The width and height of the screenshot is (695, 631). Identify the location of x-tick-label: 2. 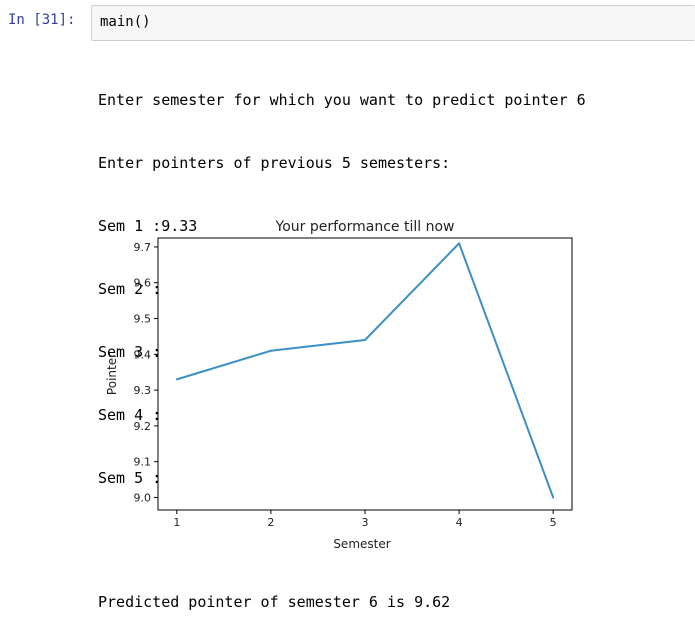
(270, 522).